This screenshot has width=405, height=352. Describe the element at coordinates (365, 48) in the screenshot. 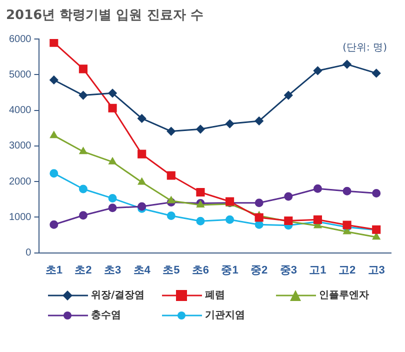

I see `annotation: (단위: 명)` at that location.